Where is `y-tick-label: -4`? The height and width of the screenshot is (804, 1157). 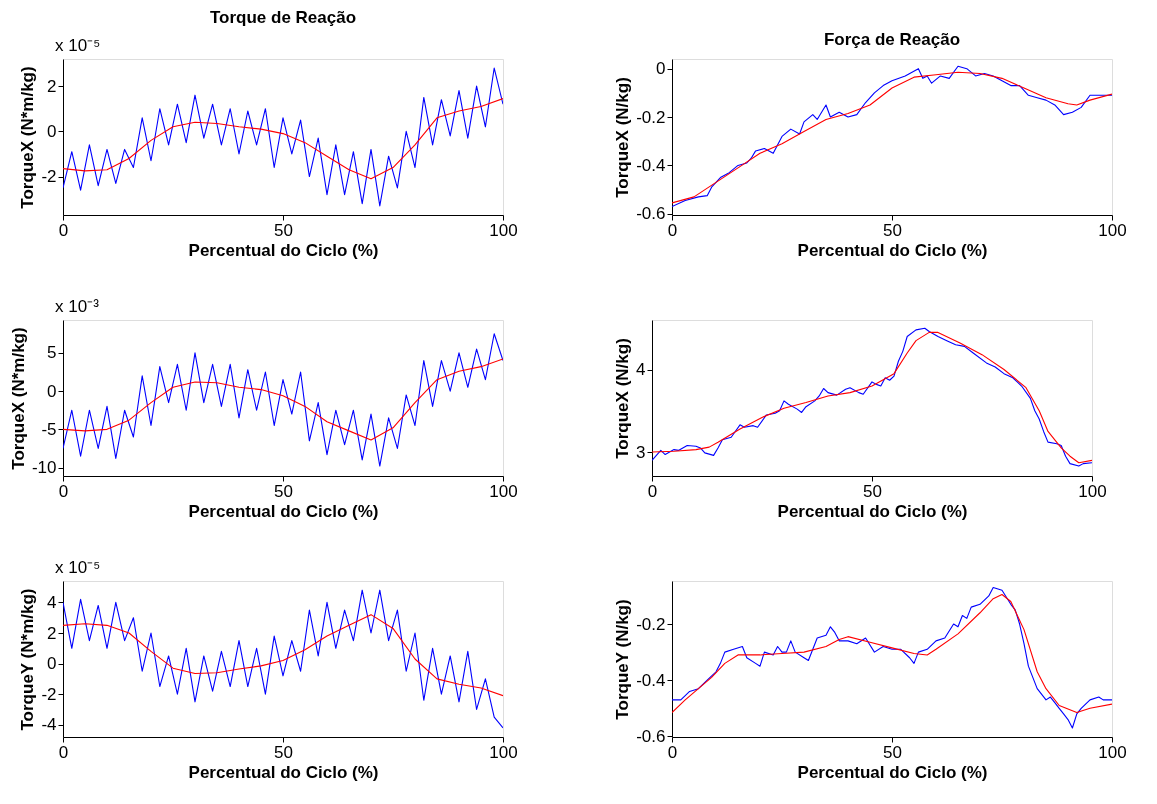 y-tick-label: -4 is located at coordinates (49, 725).